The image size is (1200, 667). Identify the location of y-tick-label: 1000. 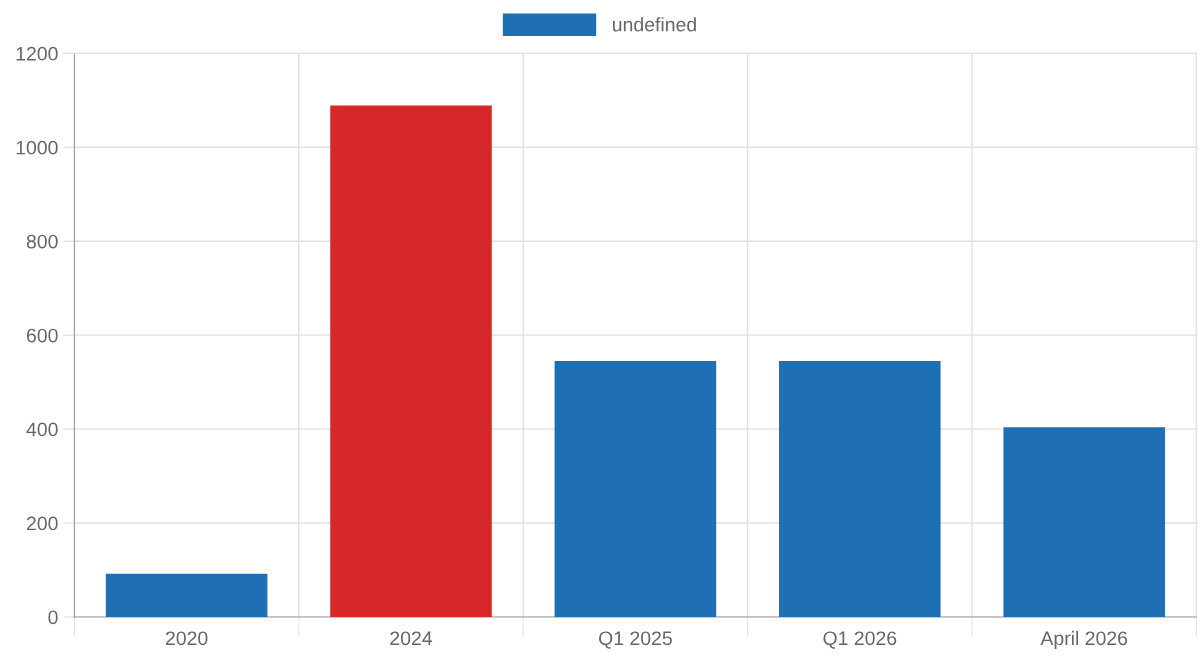
(37, 147).